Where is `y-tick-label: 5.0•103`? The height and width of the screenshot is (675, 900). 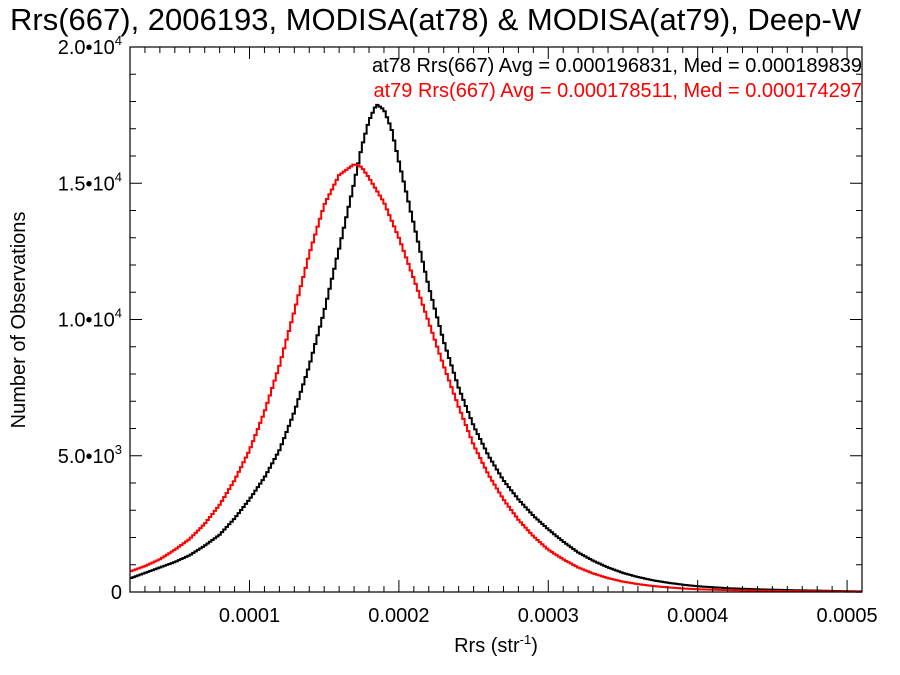 y-tick-label: 5.0•103 is located at coordinates (90, 455).